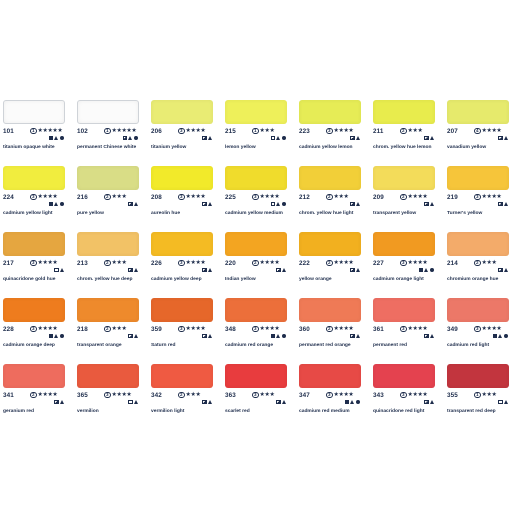 This screenshot has height=512, width=512. I want to click on color-number: 342, so click(156, 395).